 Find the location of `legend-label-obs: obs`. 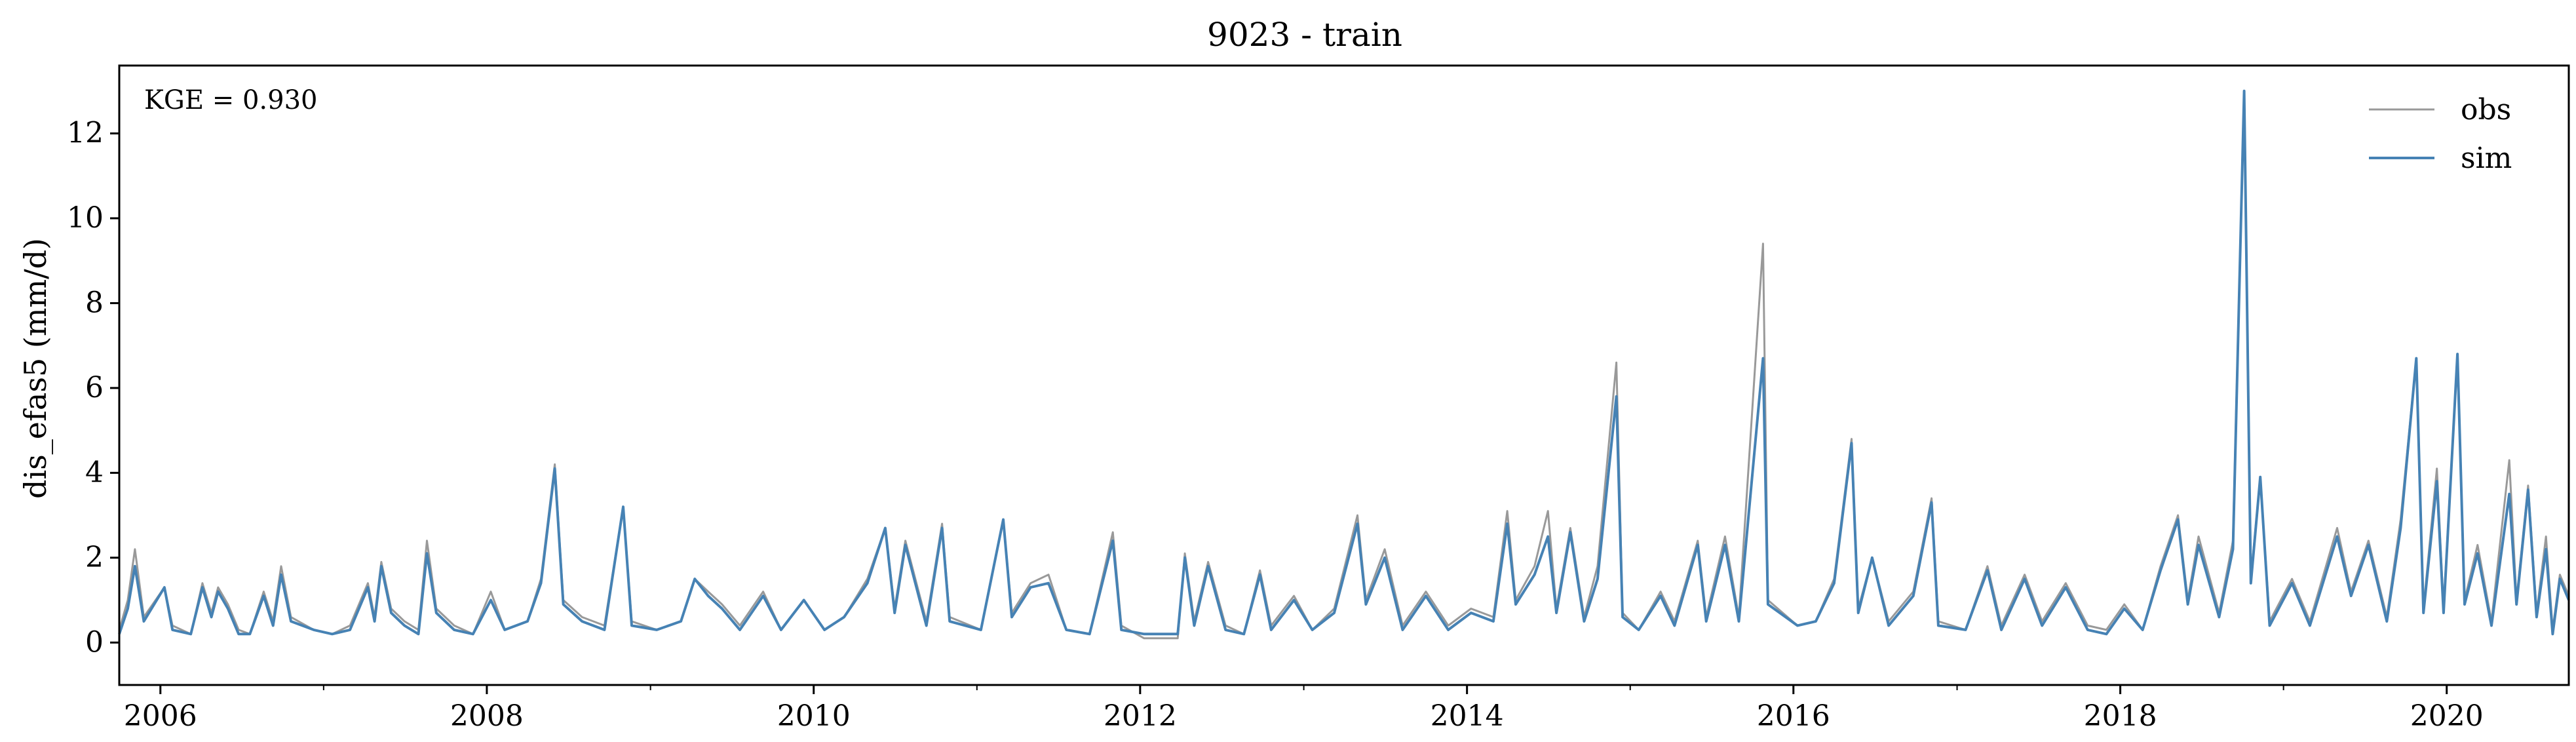

legend-label-obs: obs is located at coordinates (2486, 110).